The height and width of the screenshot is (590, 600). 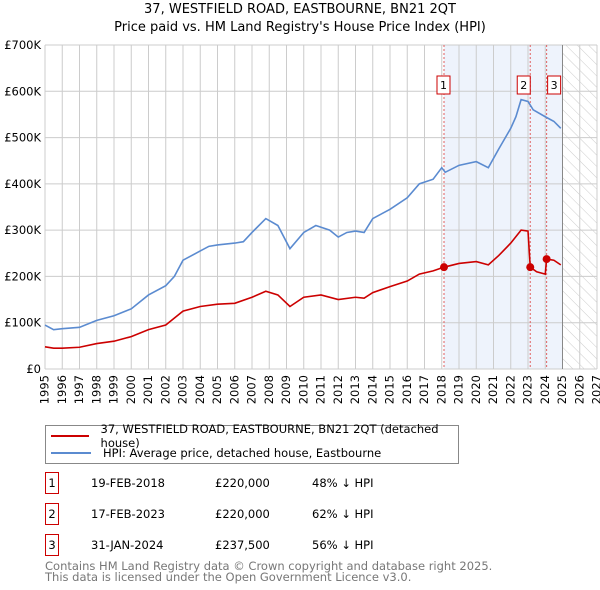 I want to click on x-tick-label: 2014, so click(x=372, y=389).